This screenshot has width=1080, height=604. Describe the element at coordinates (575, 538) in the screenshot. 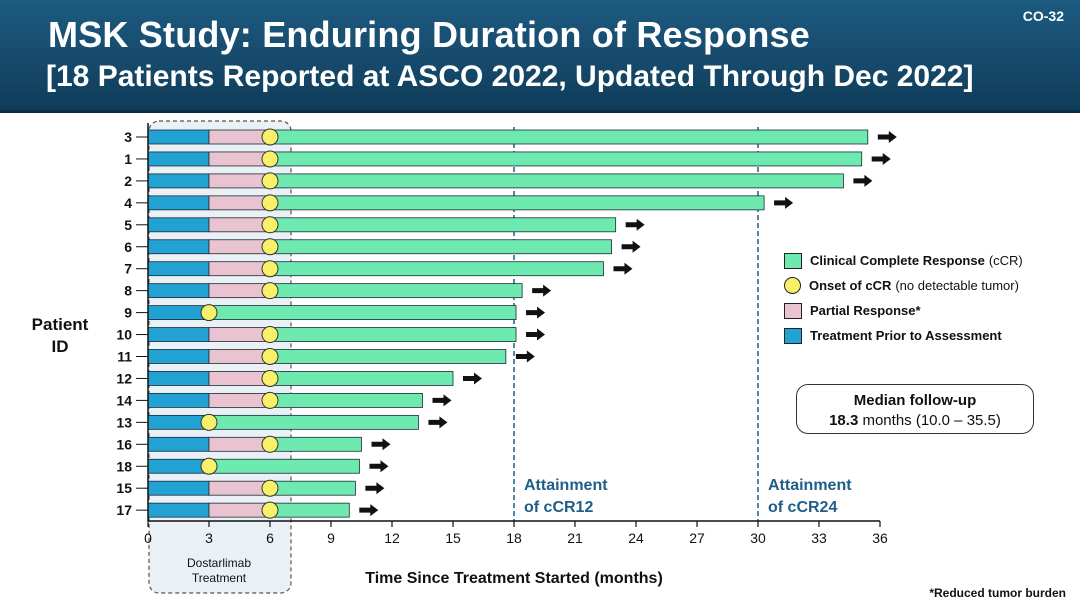

I see `x-tick-label: 21` at that location.